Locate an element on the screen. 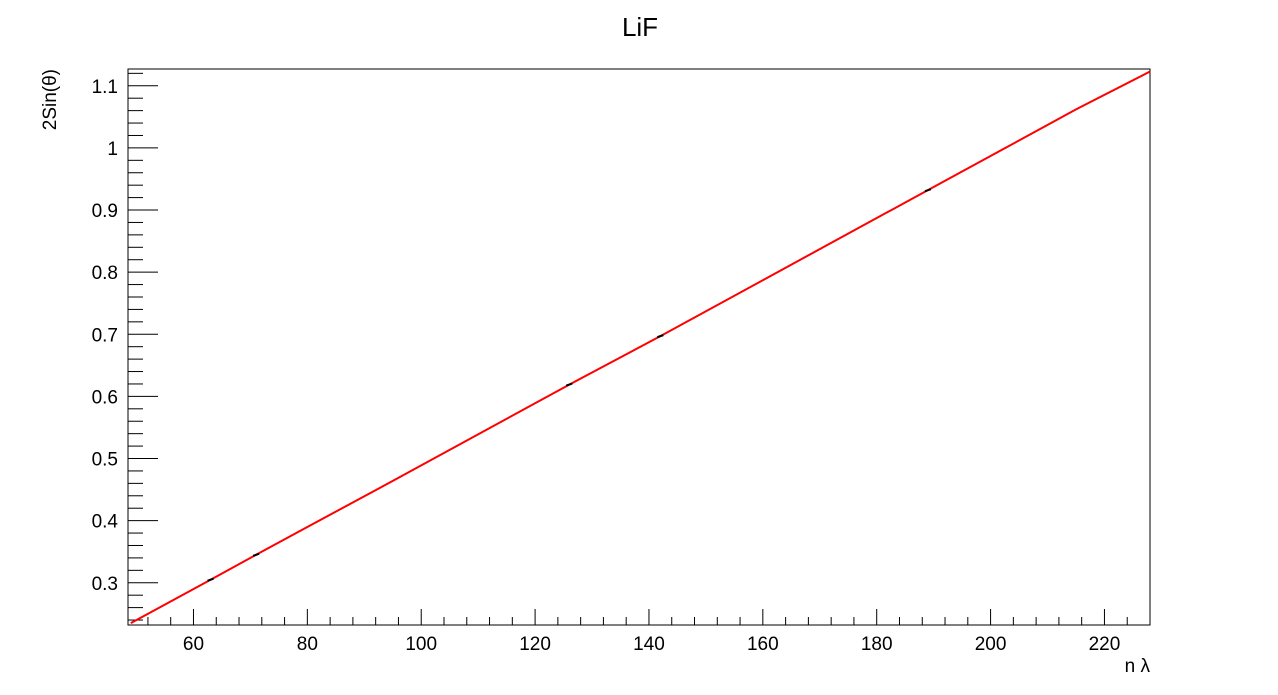 The width and height of the screenshot is (1278, 695). x-tick-label: 60 is located at coordinates (193, 644).